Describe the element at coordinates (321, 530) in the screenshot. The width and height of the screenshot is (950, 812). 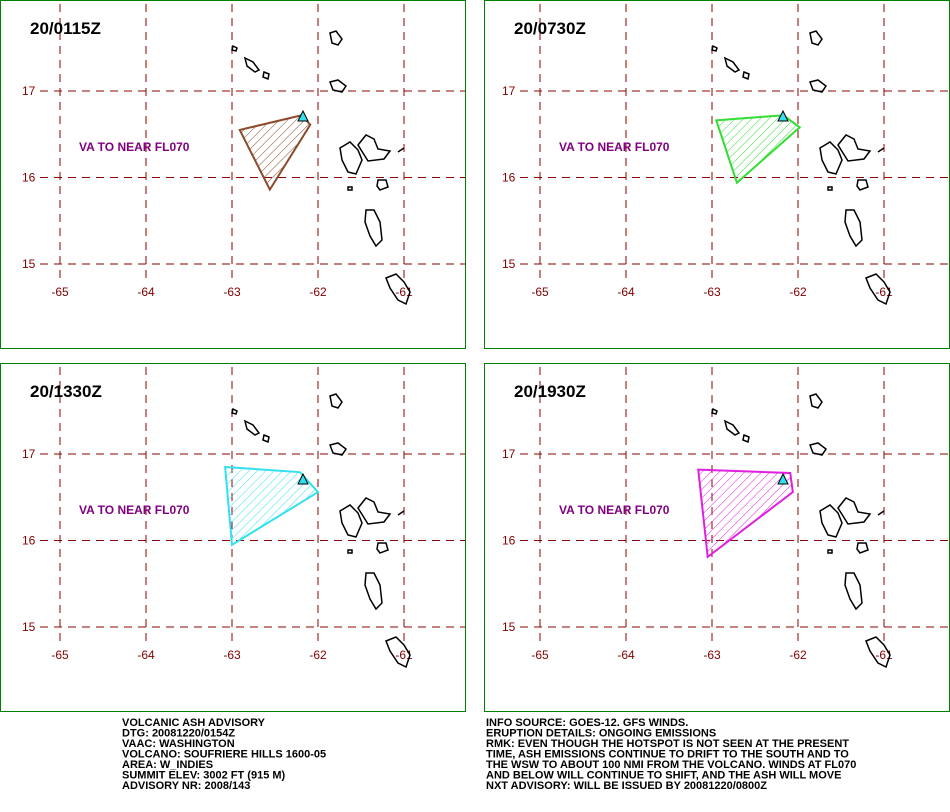
I see `islands` at that location.